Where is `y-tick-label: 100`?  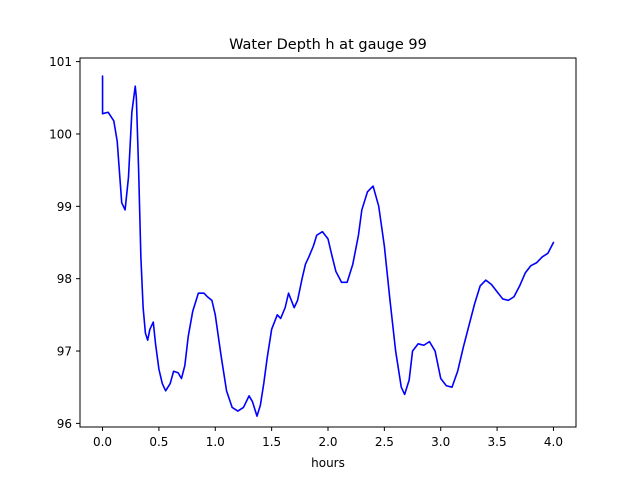 y-tick-label: 100 is located at coordinates (60, 134).